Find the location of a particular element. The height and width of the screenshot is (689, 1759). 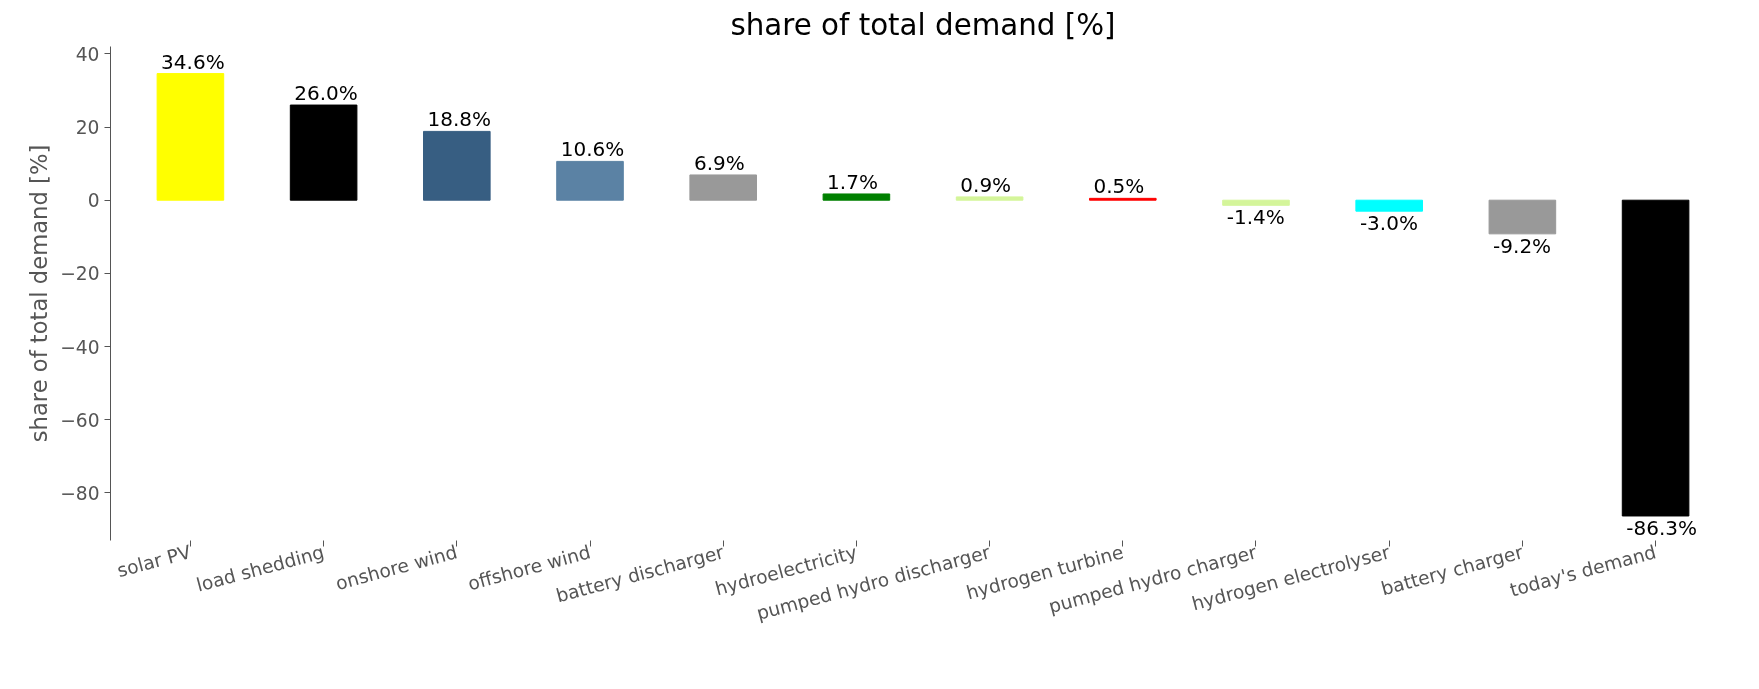

data-label: 0.5% is located at coordinates (1119, 186).